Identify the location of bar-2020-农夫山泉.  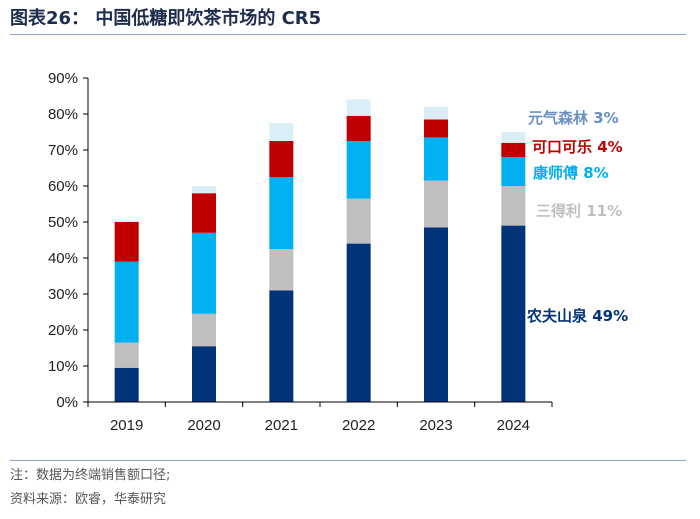
(204, 374).